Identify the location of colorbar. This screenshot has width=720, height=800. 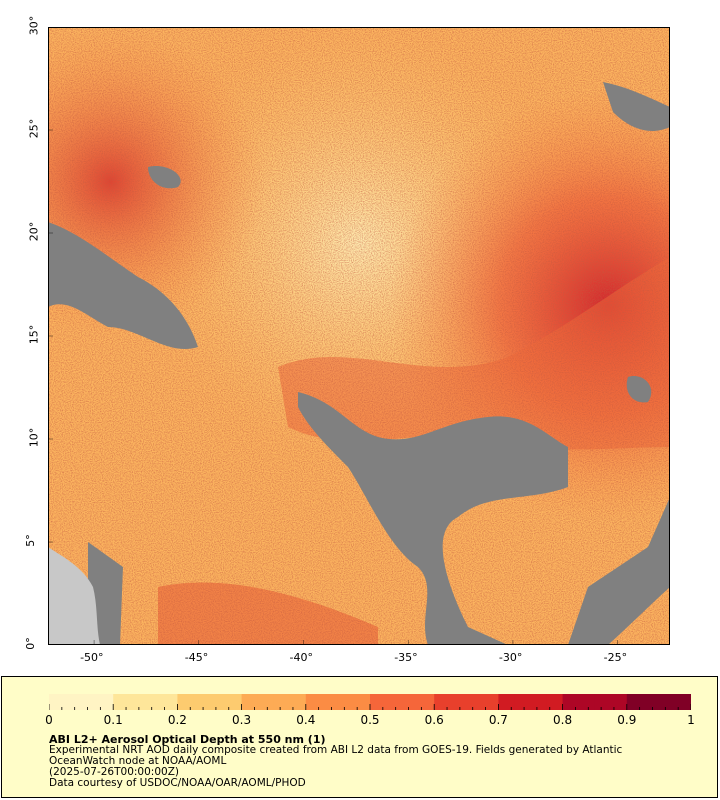
(370, 702).